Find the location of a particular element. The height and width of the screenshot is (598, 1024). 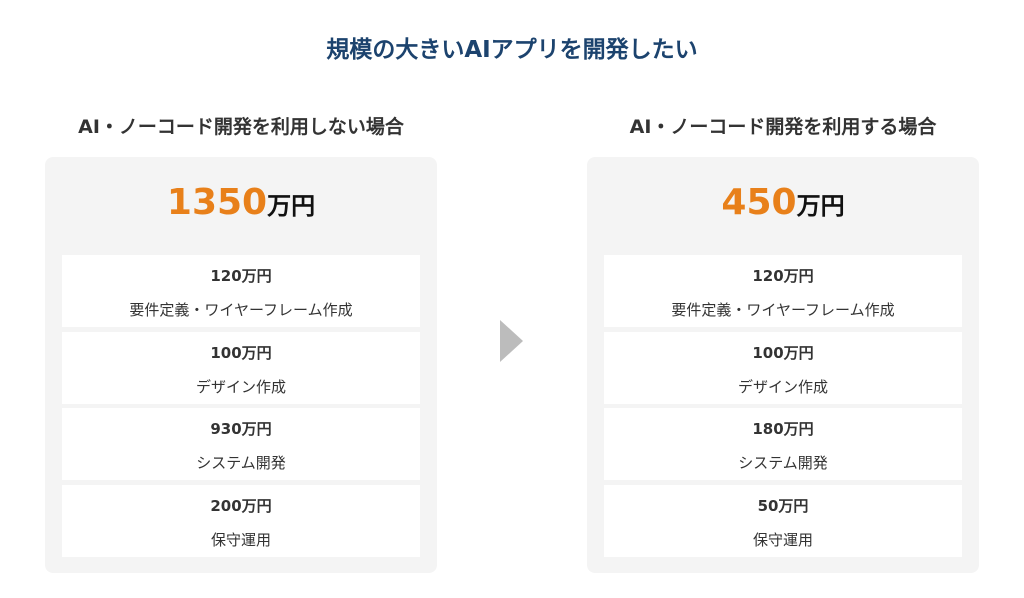

cost-item: 180万円 システム開発 is located at coordinates (783, 444).